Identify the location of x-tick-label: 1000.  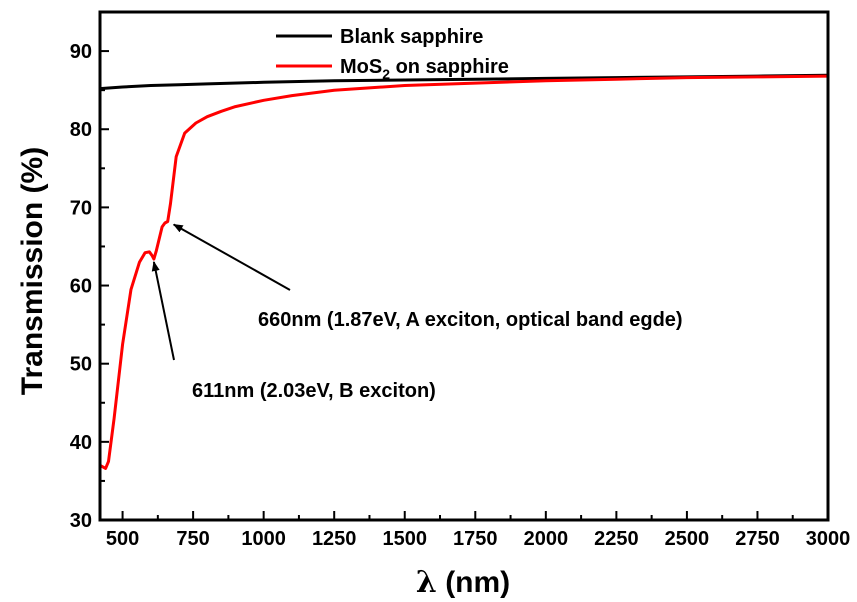
(263, 539).